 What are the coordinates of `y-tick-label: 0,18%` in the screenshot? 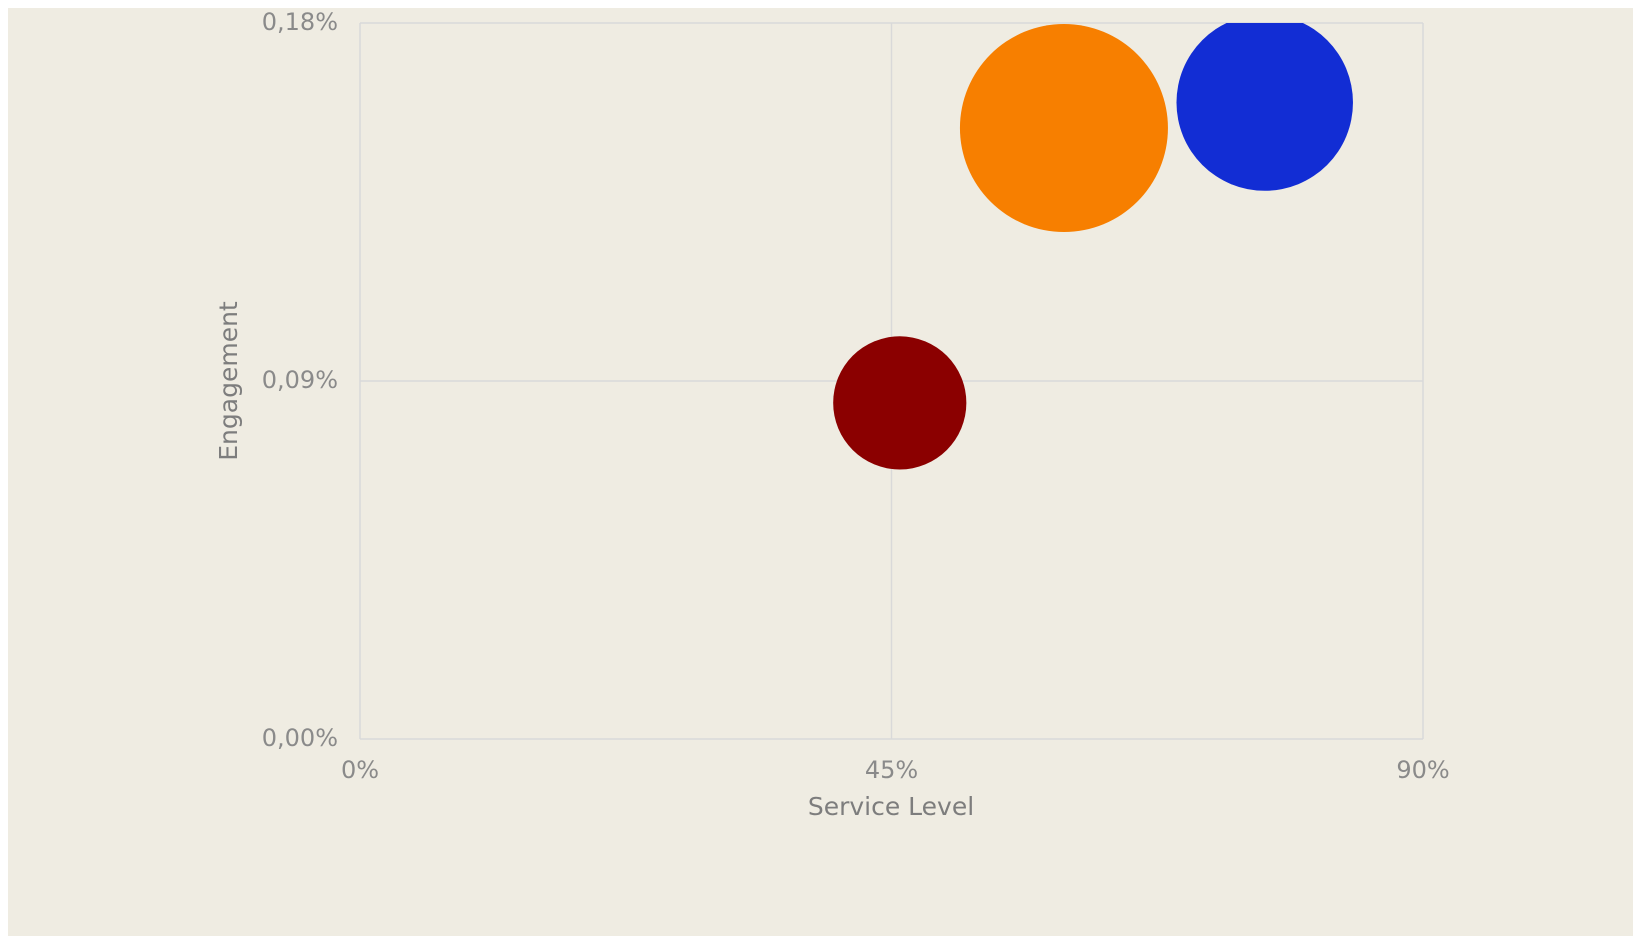 It's located at (300, 22).